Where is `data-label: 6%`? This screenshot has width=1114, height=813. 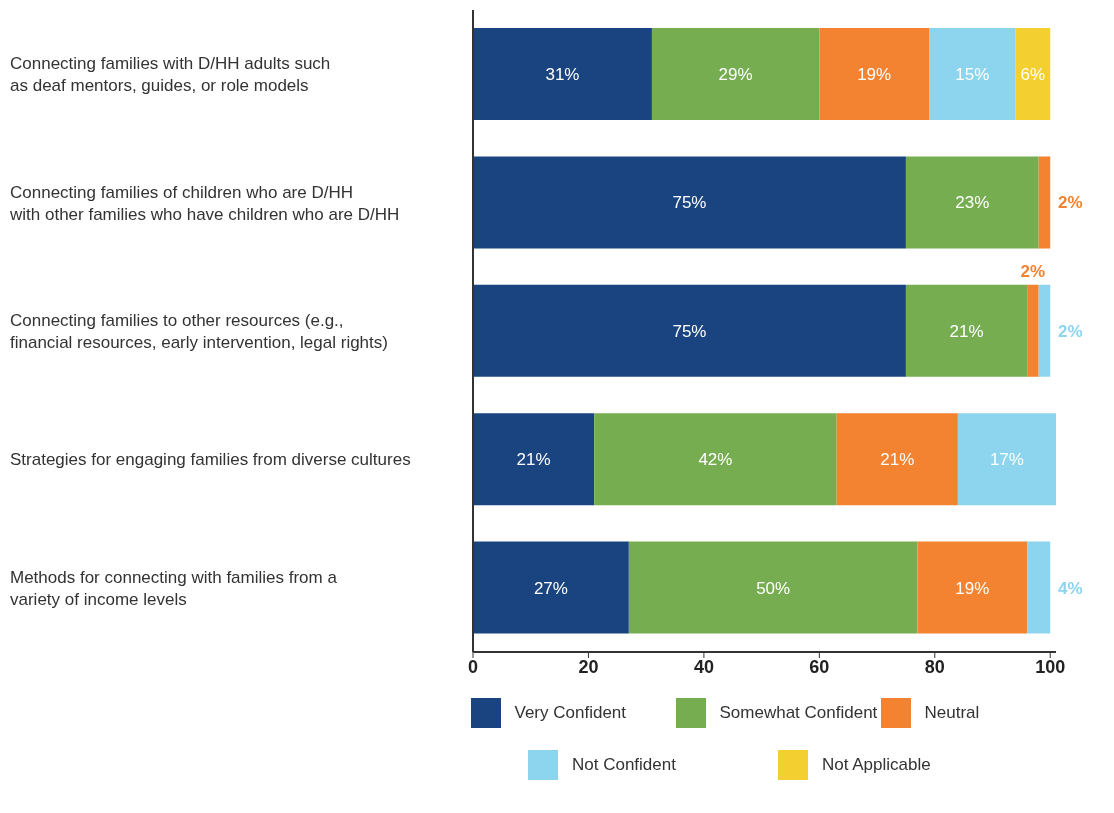 data-label: 6% is located at coordinates (1033, 74).